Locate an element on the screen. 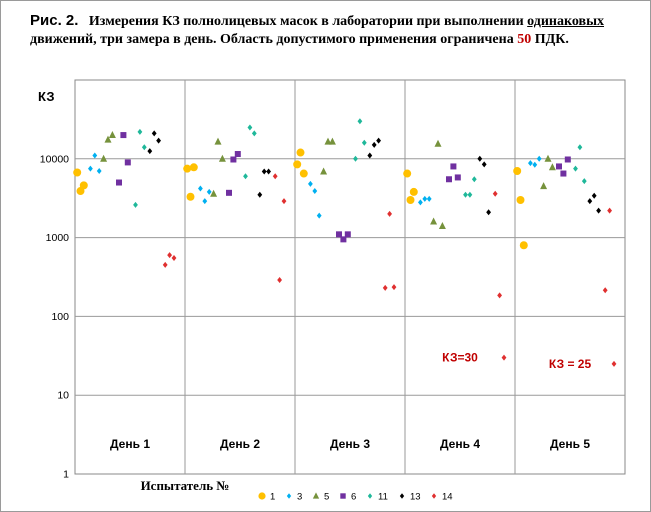  figure-number: Рис. 2 is located at coordinates (52, 20).